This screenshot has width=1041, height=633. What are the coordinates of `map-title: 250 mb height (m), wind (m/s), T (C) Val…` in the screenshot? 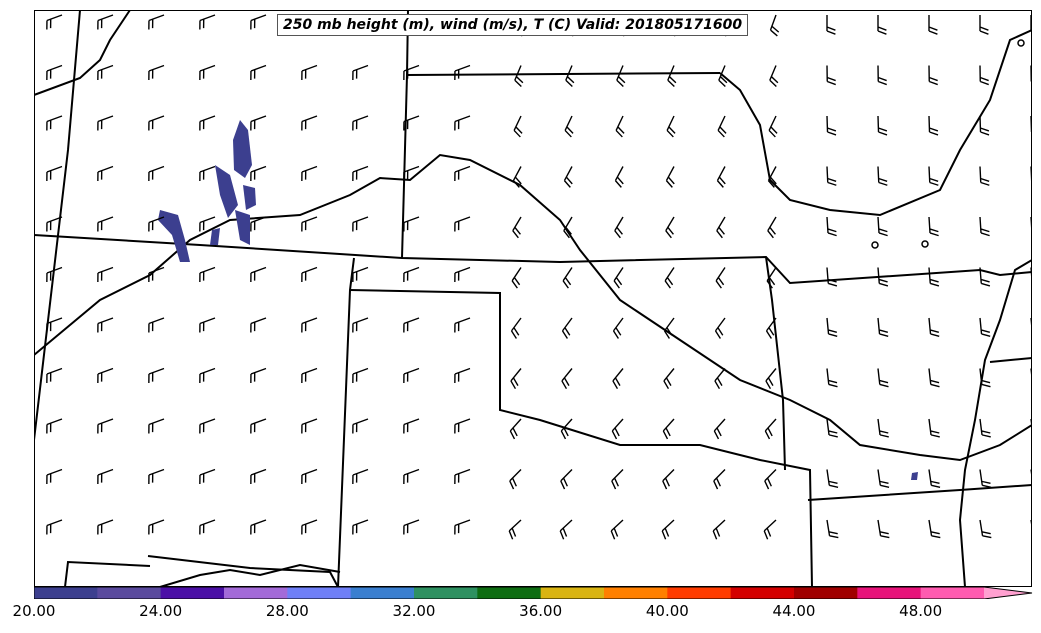 It's located at (513, 25).